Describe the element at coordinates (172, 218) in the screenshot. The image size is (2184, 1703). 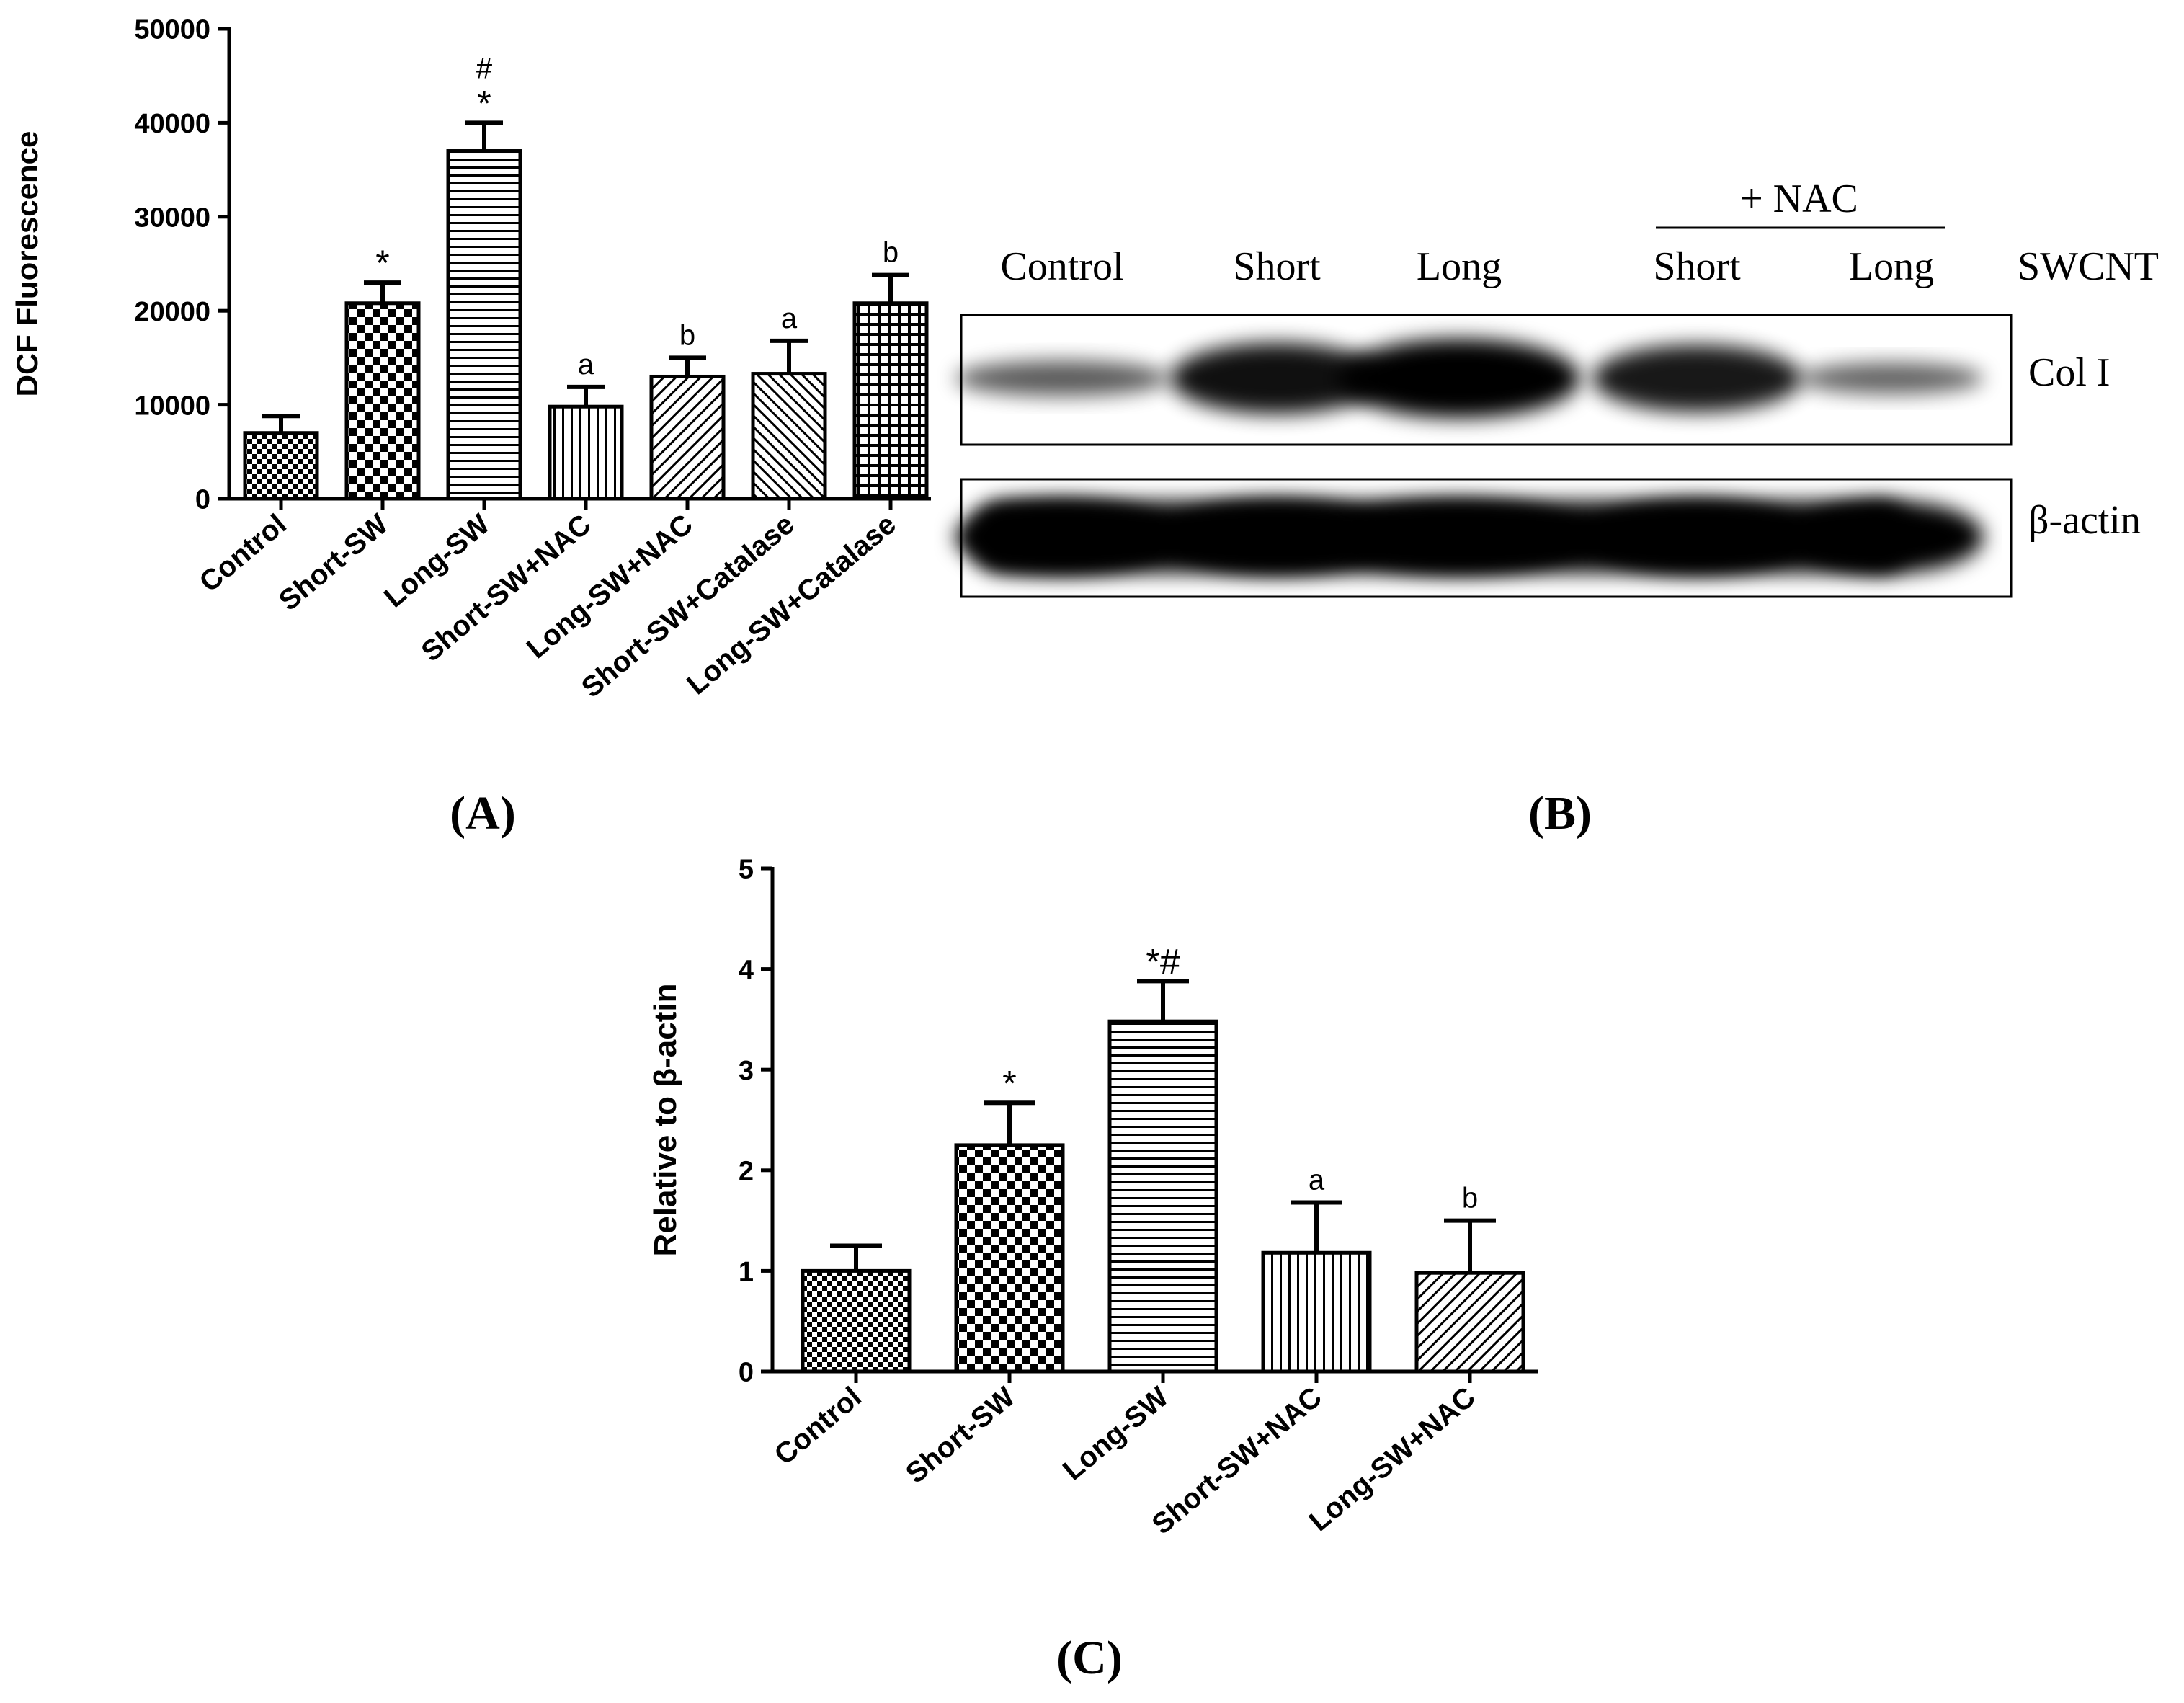
I see `y-tick-label: 30000` at that location.